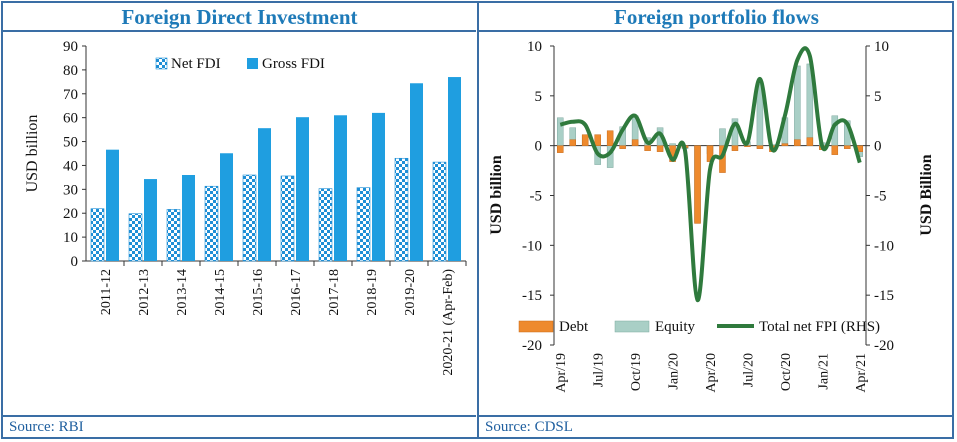  I want to click on fpi-right-tick-label: 0, so click(878, 147).